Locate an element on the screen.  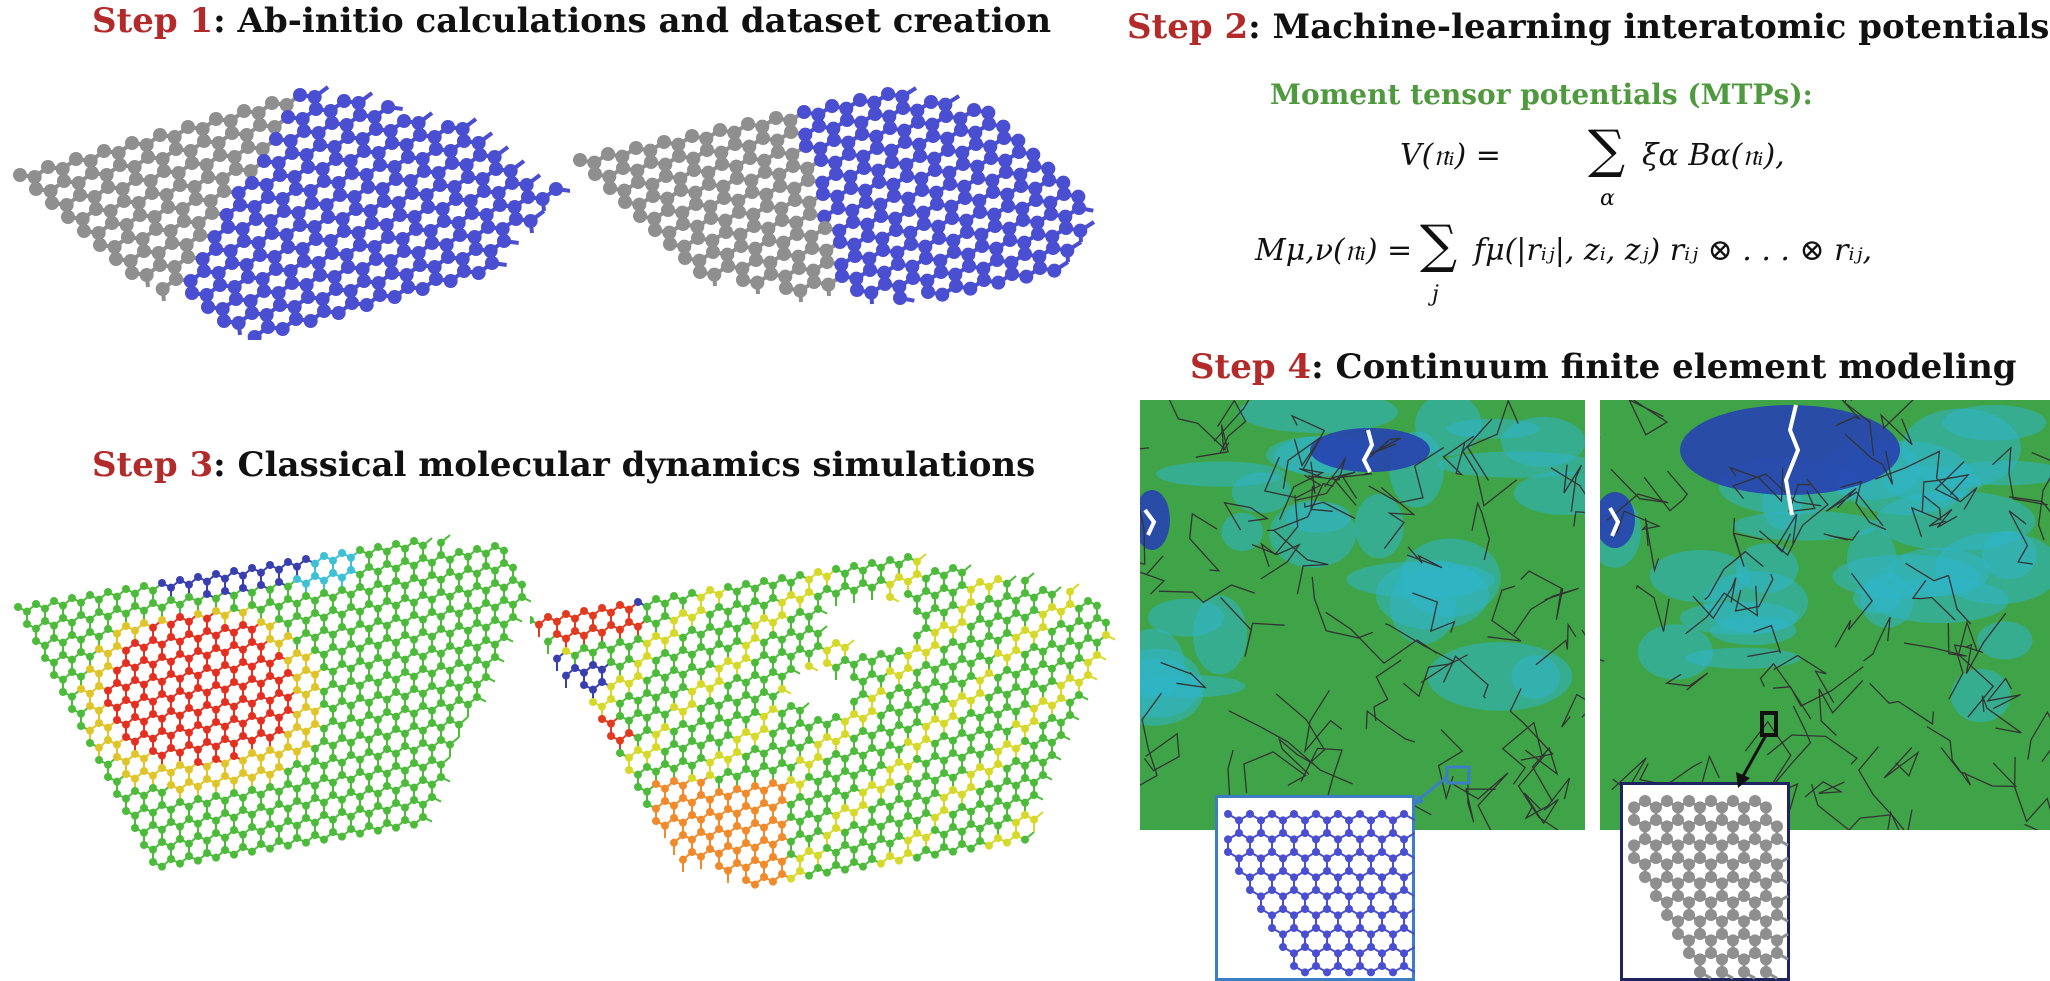
eq1-lhs: V(𝔫ᵢ) = is located at coordinates (1450, 155).